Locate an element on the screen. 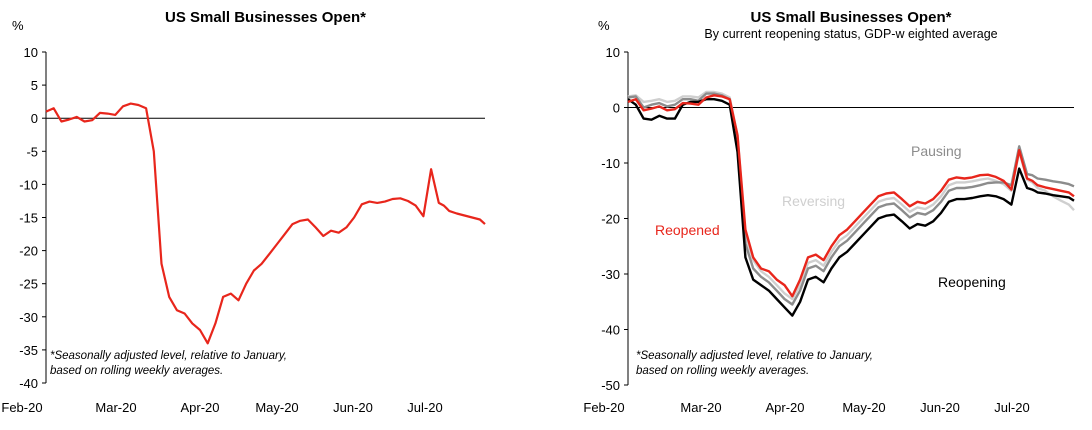 The image size is (1092, 430). series-label-pausing: Pausing is located at coordinates (936, 151).